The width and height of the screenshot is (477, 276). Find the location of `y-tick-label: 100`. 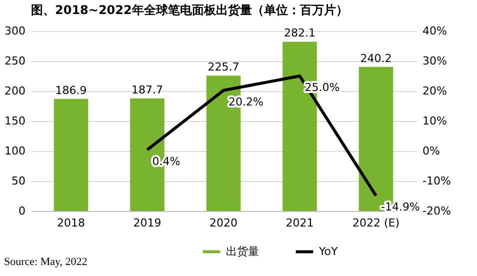

y-tick-label: 100 is located at coordinates (15, 151).